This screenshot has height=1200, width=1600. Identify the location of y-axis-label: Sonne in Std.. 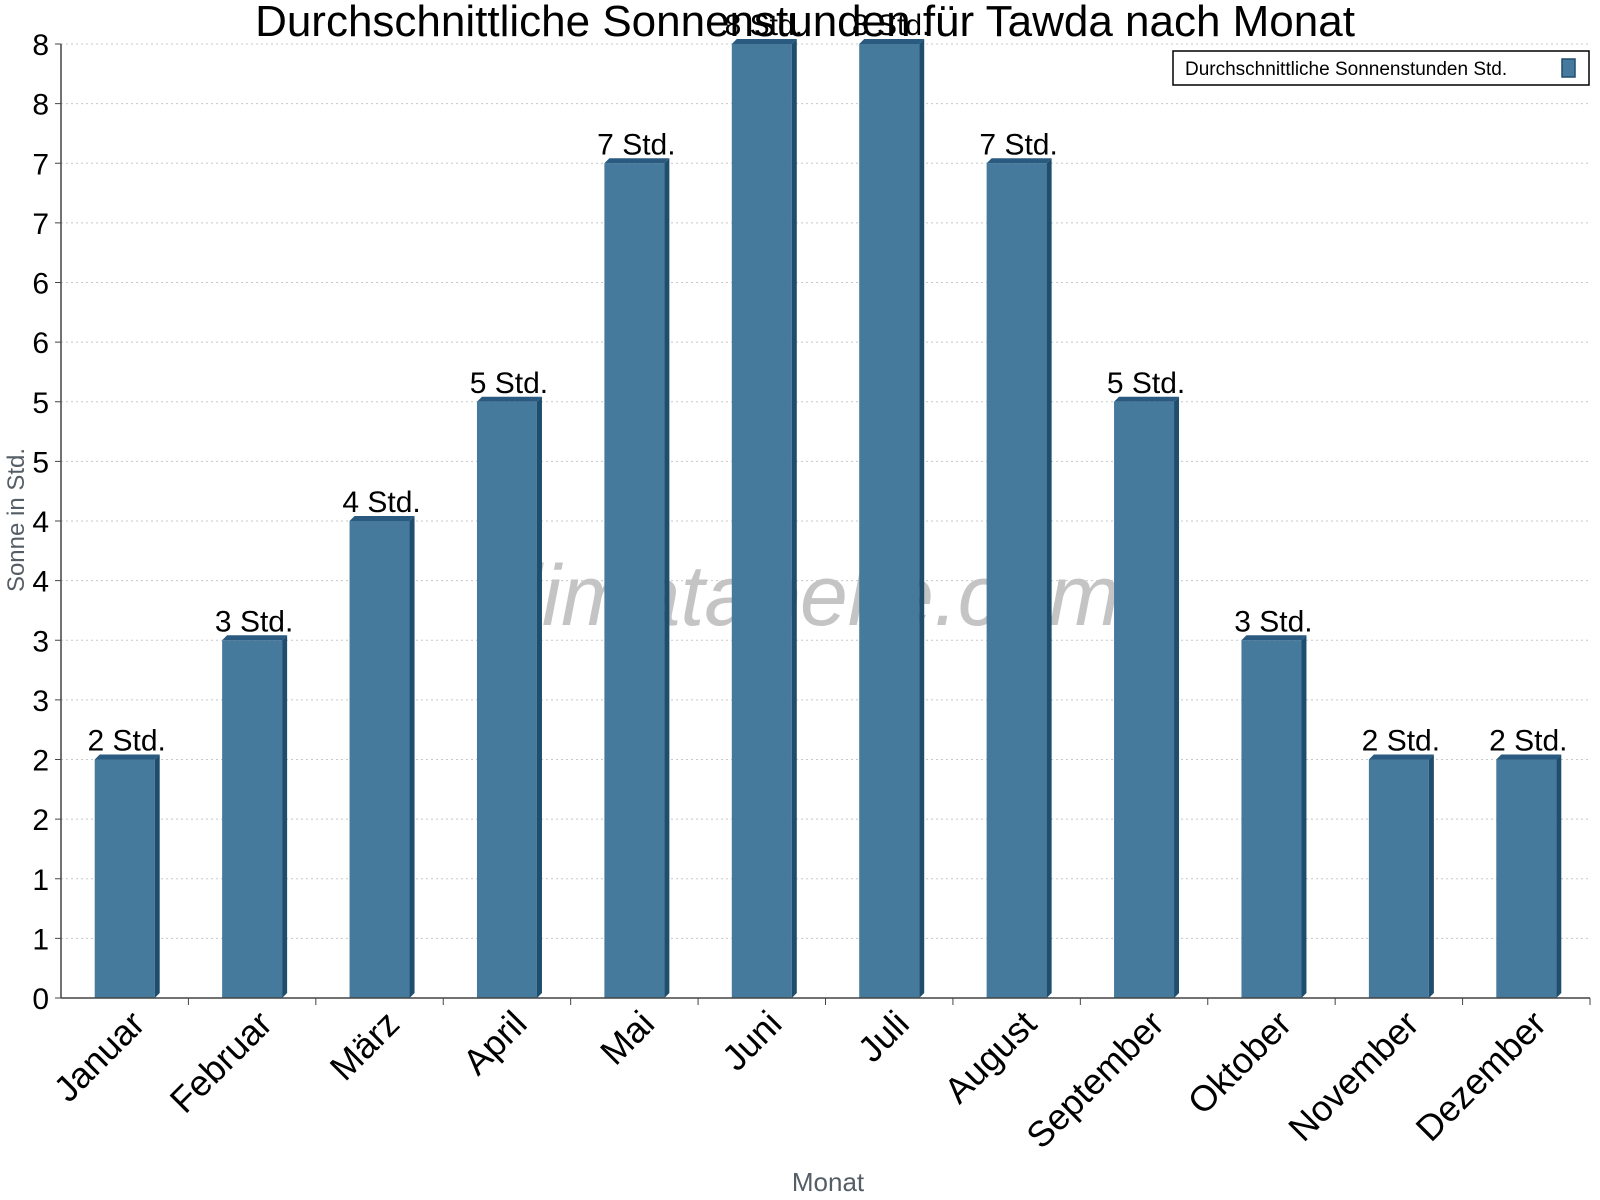
(16, 520).